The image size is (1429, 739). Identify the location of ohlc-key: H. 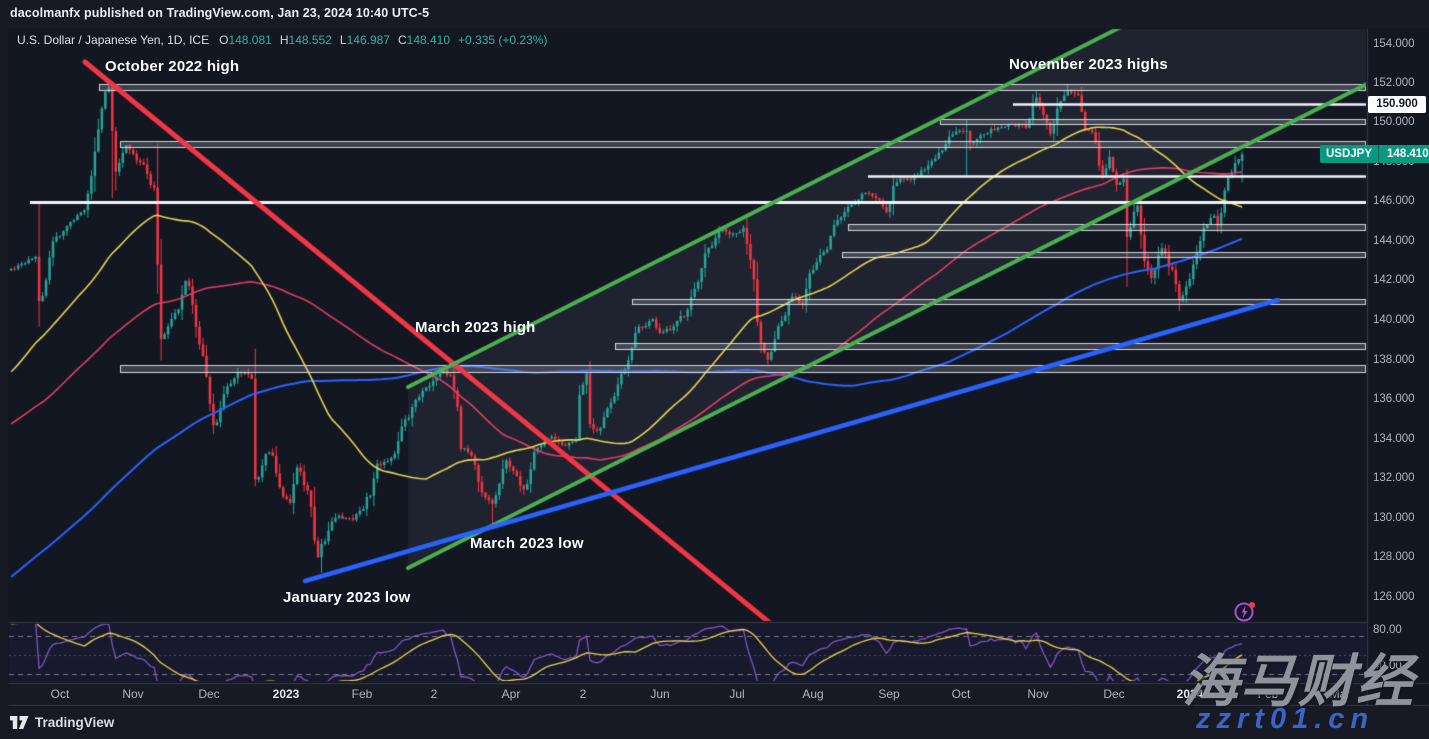
(284, 40).